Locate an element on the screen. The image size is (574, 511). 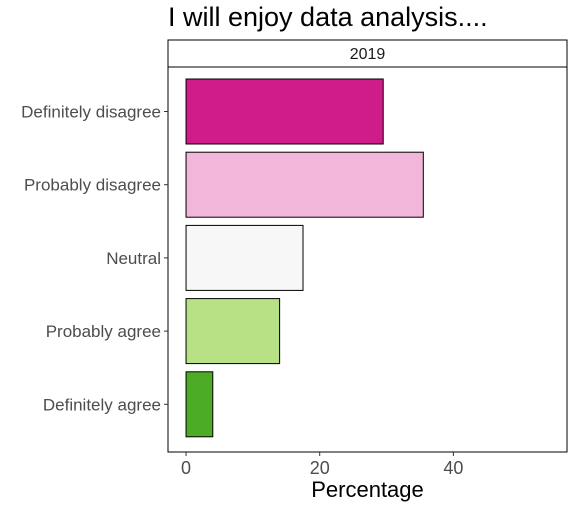
x-tick-label-20: 20 is located at coordinates (320, 468).